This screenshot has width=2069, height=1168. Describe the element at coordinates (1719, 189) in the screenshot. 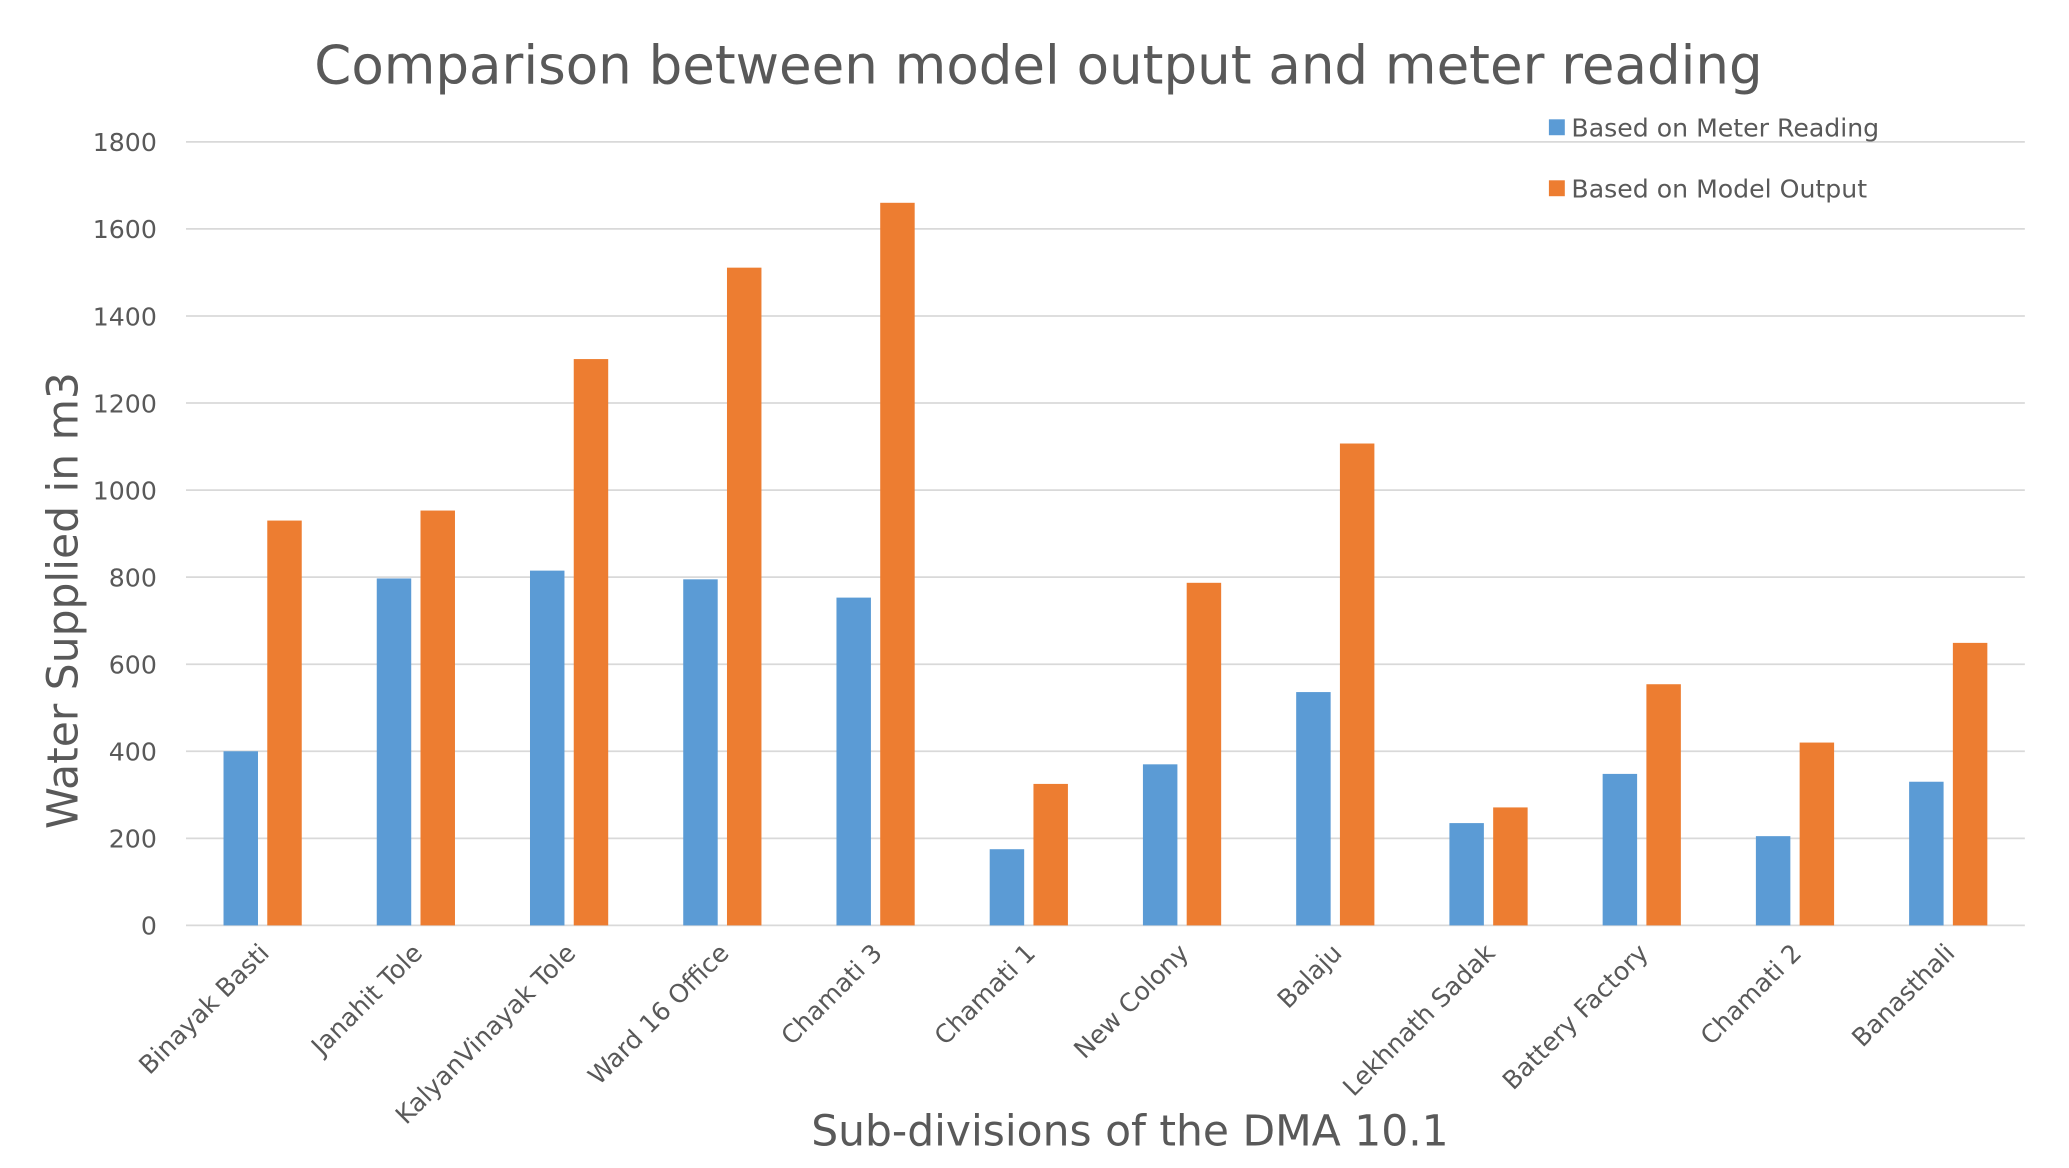

I see `legend-label: Based on Model Output` at that location.